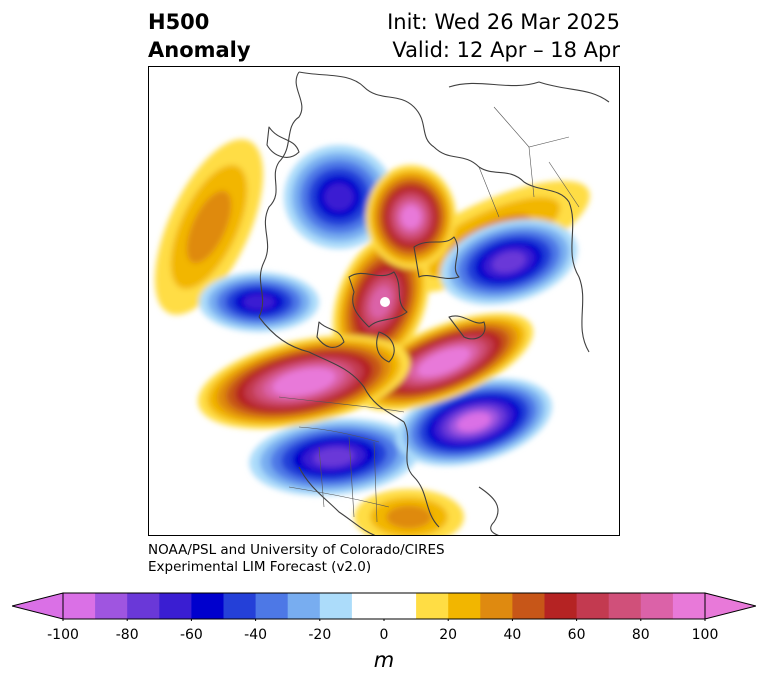 Image resolution: width=768 pixels, height=686 pixels. Describe the element at coordinates (705, 635) in the screenshot. I see `colorbar-tick-label: 100` at that location.